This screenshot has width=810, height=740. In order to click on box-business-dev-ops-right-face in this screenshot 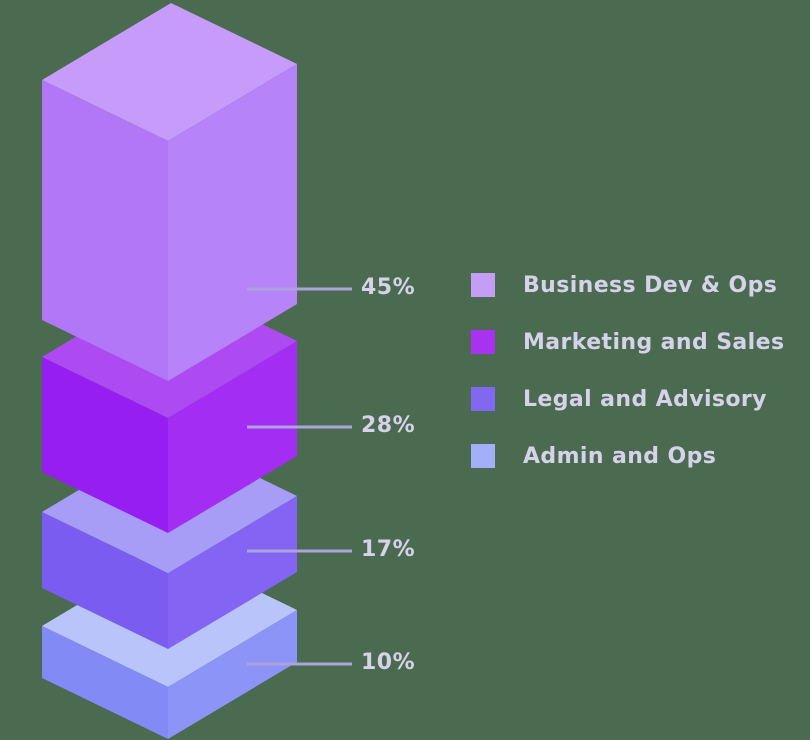, I will do `click(232, 222)`.